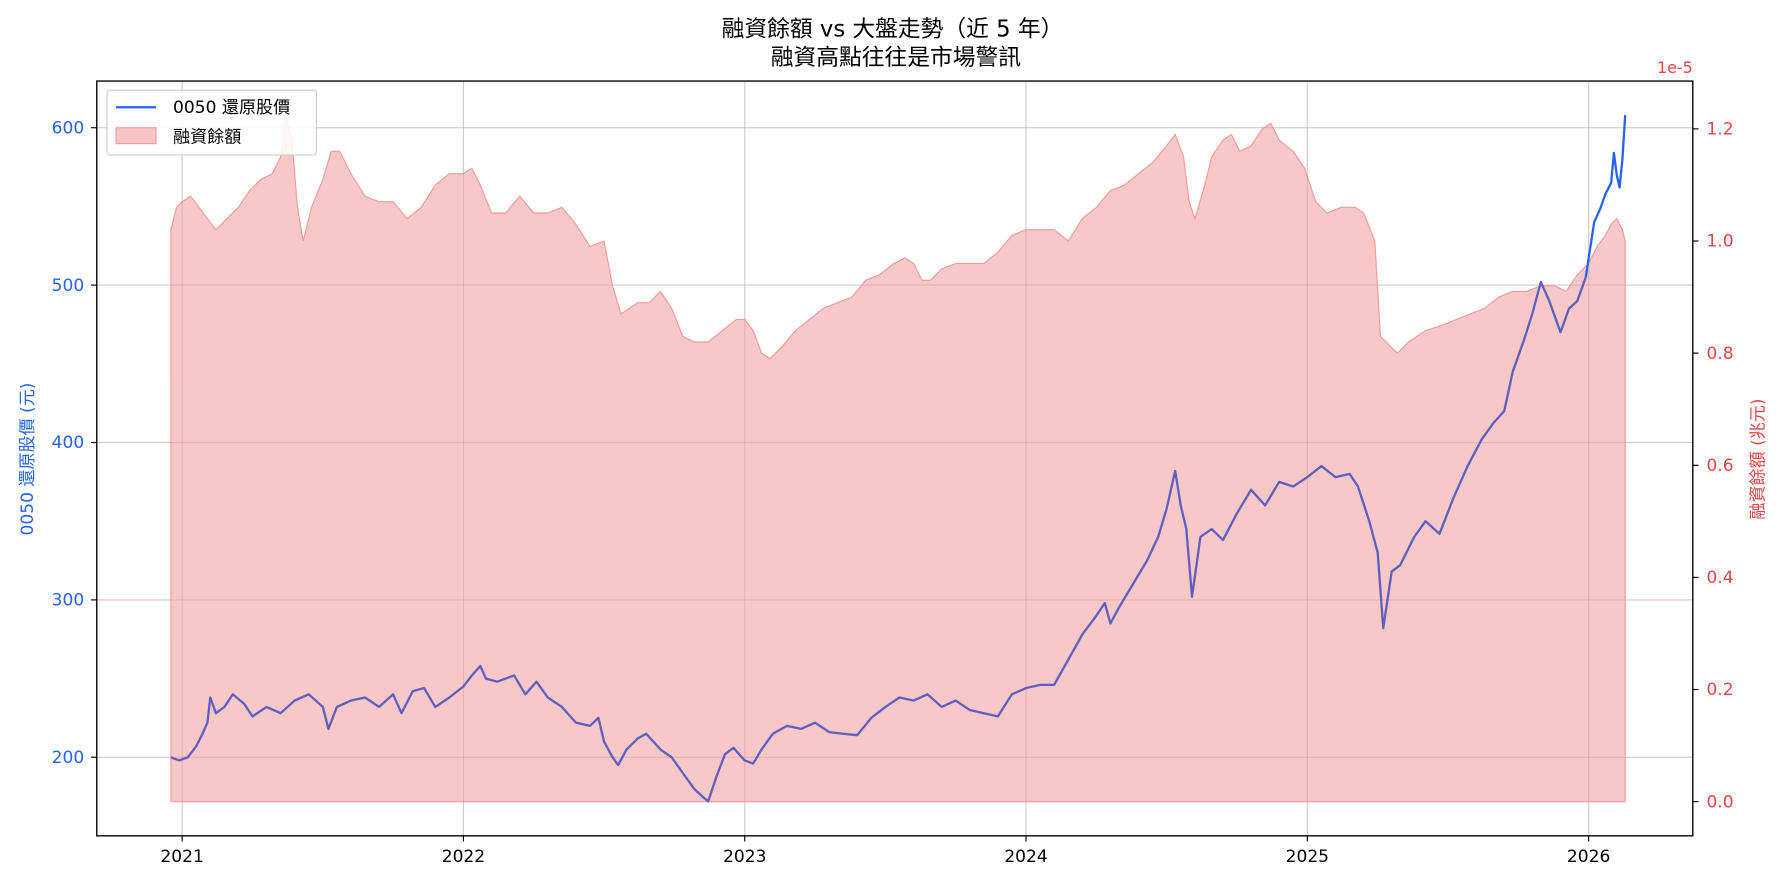 The height and width of the screenshot is (885, 1785). What do you see at coordinates (68, 128) in the screenshot?
I see `y-left-tick-label: 600` at bounding box center [68, 128].